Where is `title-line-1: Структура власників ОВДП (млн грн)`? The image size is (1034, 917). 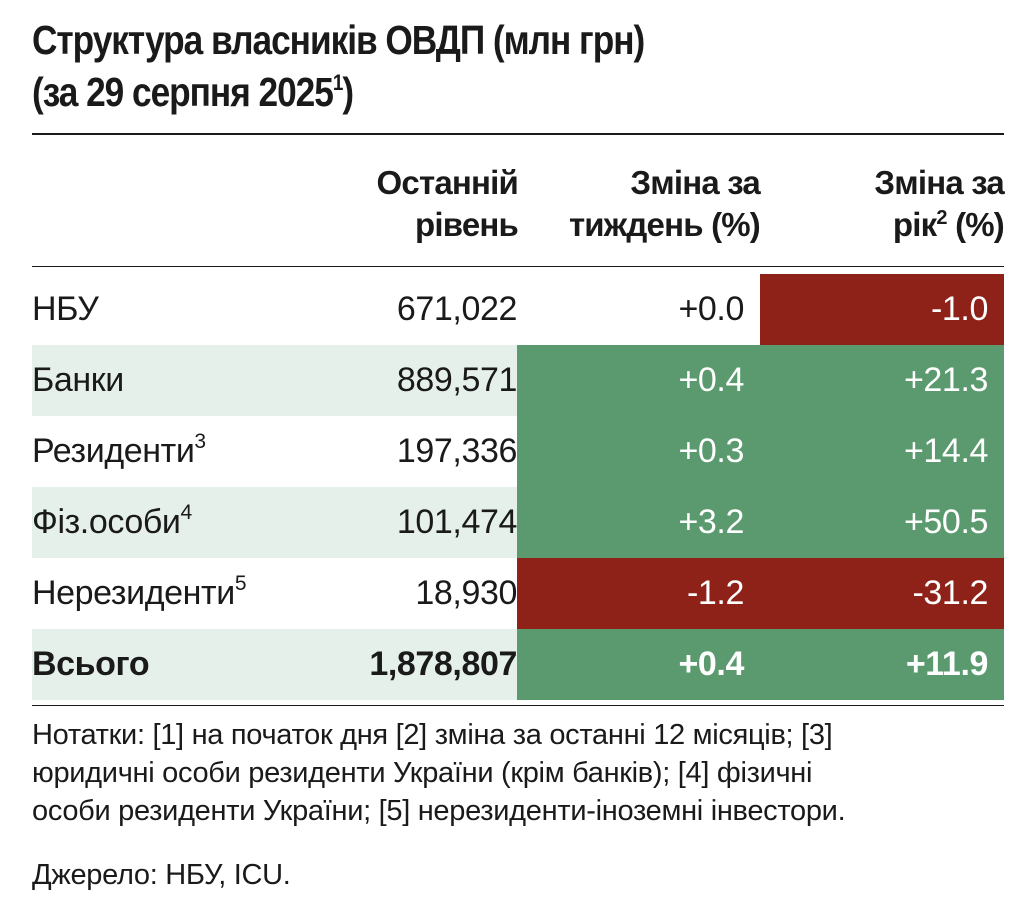
title-line-1: Структура власників ОВДП (млн грн) is located at coordinates (338, 40).